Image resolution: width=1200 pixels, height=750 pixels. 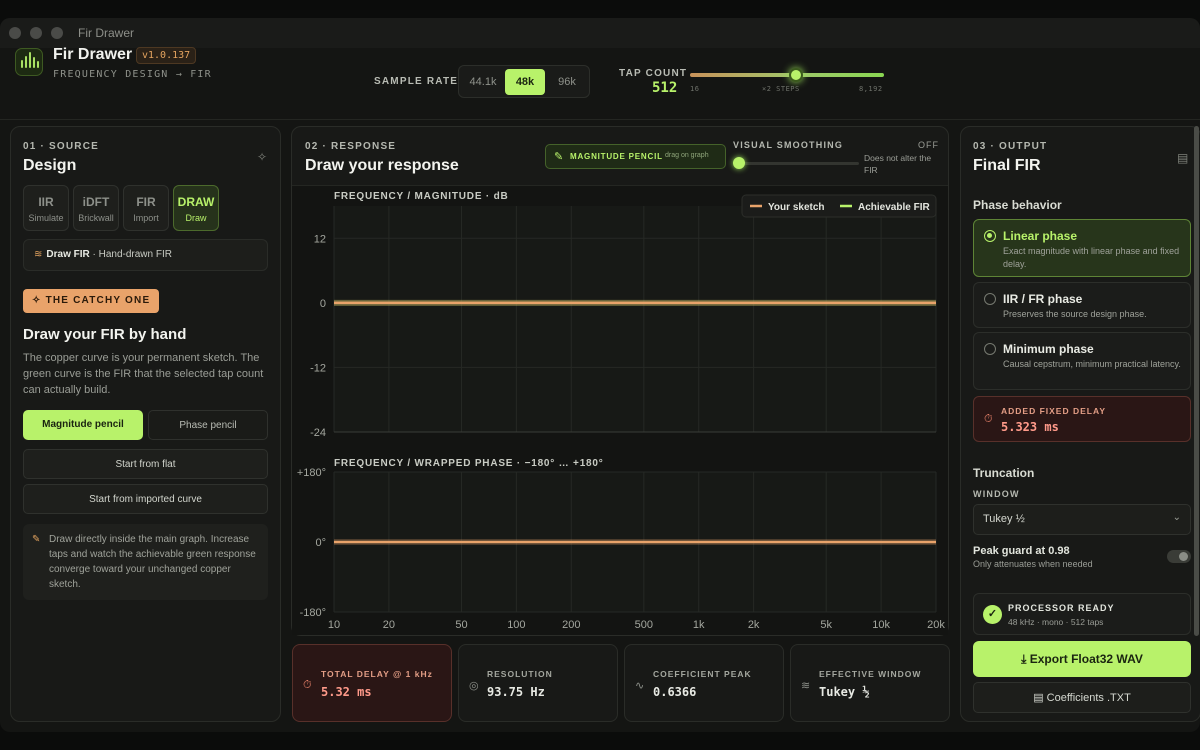 I want to click on phase-option-linear-title: Linear phase, so click(x=1040, y=236).